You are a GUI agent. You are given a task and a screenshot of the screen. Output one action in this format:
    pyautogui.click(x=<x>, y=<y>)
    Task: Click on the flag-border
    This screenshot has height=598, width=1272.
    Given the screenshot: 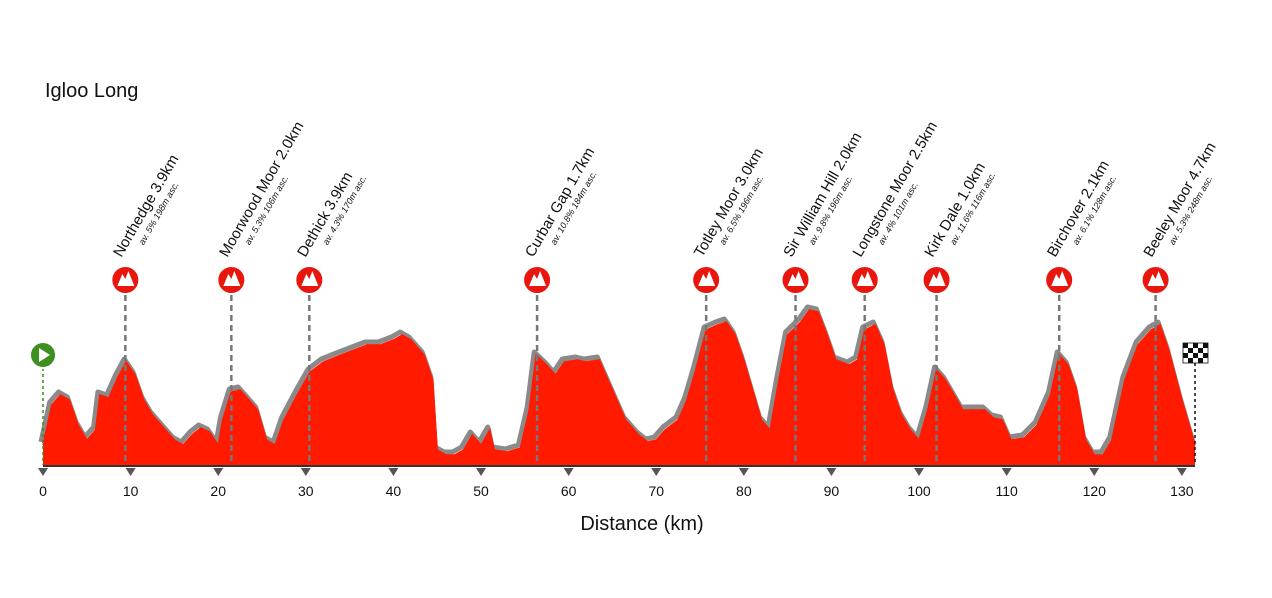 What is the action you would take?
    pyautogui.click(x=1195, y=353)
    